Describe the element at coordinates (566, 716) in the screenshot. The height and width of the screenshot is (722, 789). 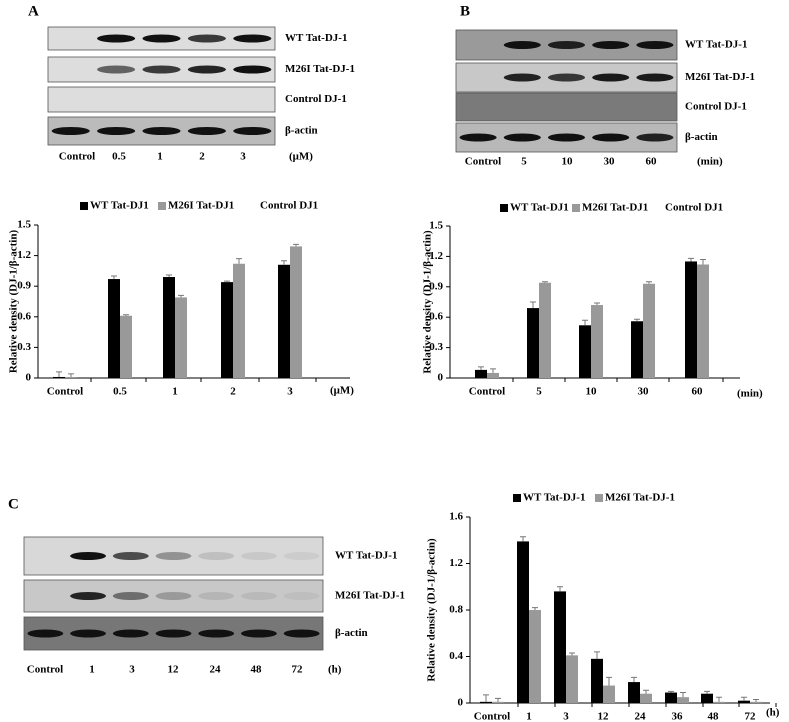
I see `x-tick-label: 3` at that location.